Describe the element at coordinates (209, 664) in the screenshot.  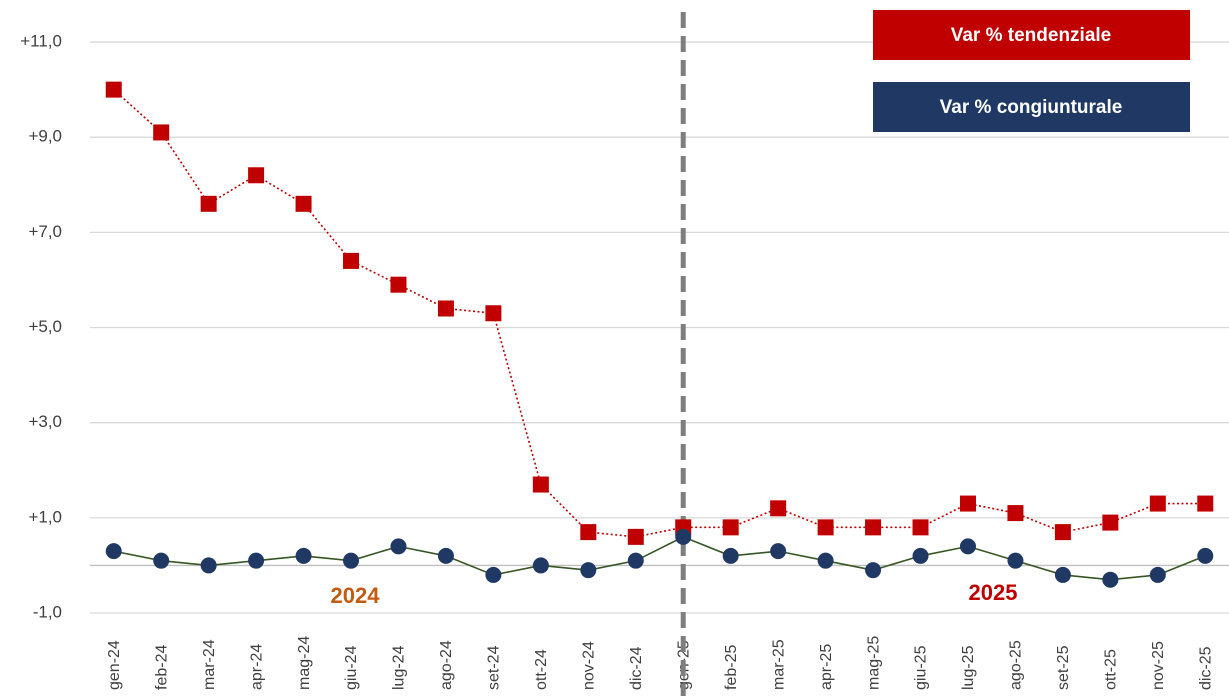
I see `x-tick-label: mar-24` at that location.